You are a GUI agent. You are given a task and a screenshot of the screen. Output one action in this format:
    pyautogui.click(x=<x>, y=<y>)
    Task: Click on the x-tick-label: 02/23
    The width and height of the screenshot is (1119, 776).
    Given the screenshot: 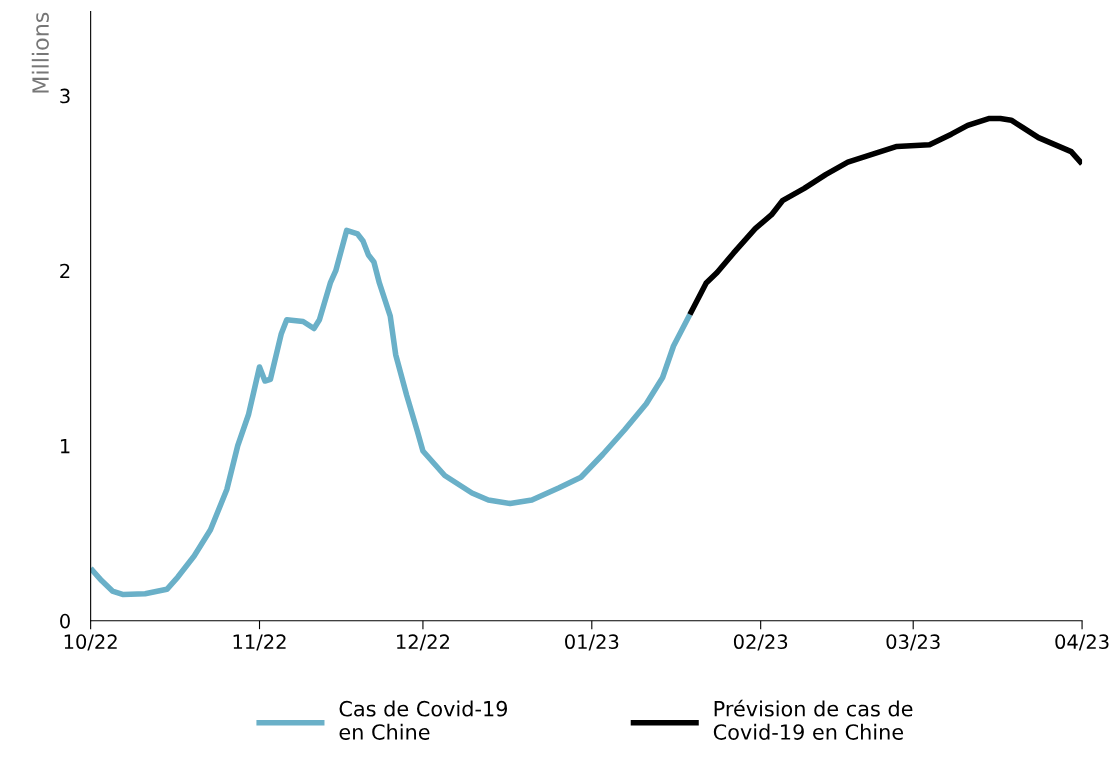 What is the action you would take?
    pyautogui.click(x=760, y=642)
    